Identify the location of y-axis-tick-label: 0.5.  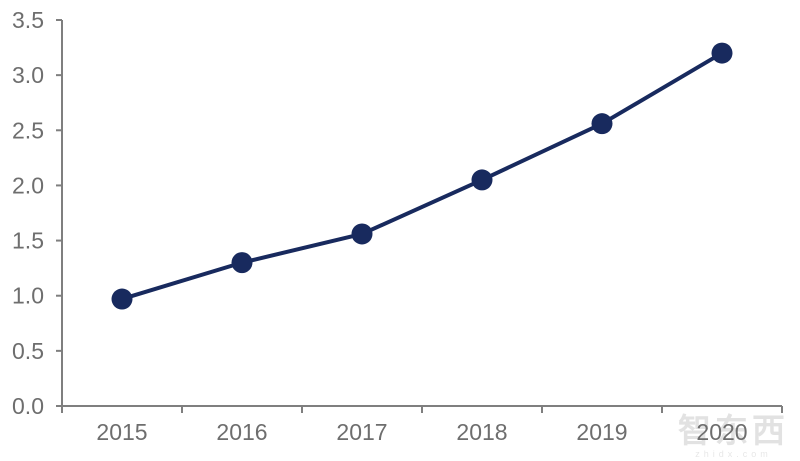
(28, 351).